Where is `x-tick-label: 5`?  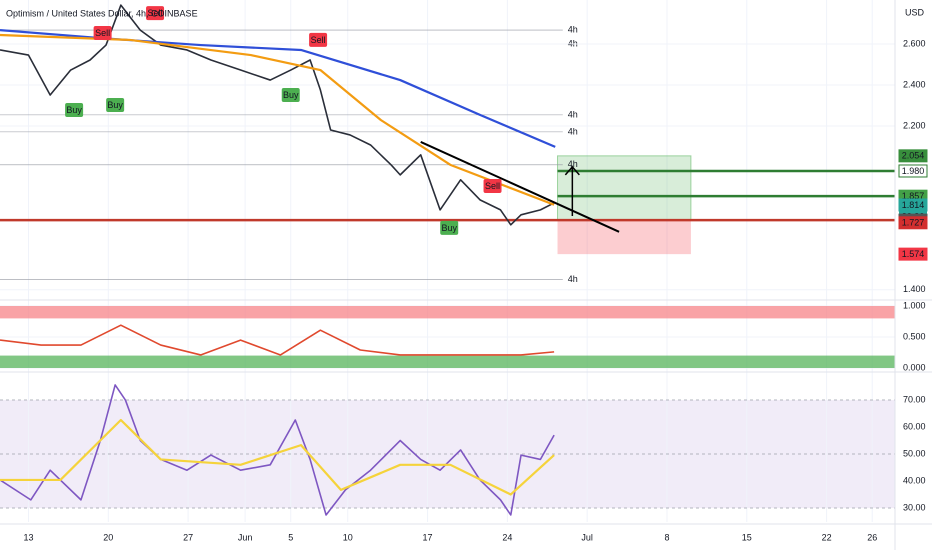 x-tick-label: 5 is located at coordinates (290, 537).